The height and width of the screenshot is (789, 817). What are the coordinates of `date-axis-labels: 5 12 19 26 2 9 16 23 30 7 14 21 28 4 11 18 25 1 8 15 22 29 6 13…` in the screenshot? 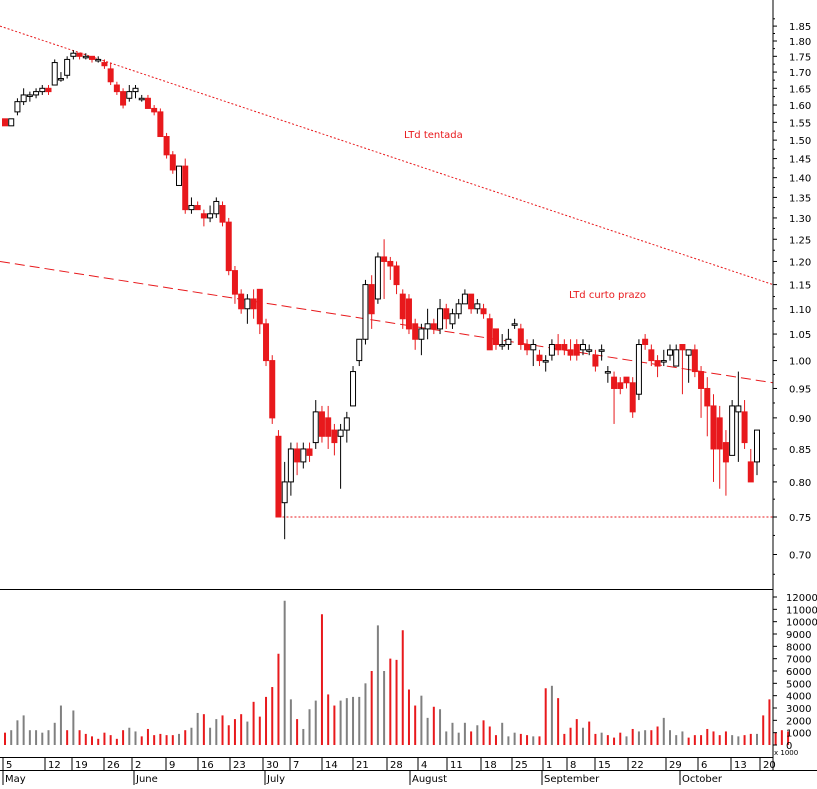 It's located at (389, 764).